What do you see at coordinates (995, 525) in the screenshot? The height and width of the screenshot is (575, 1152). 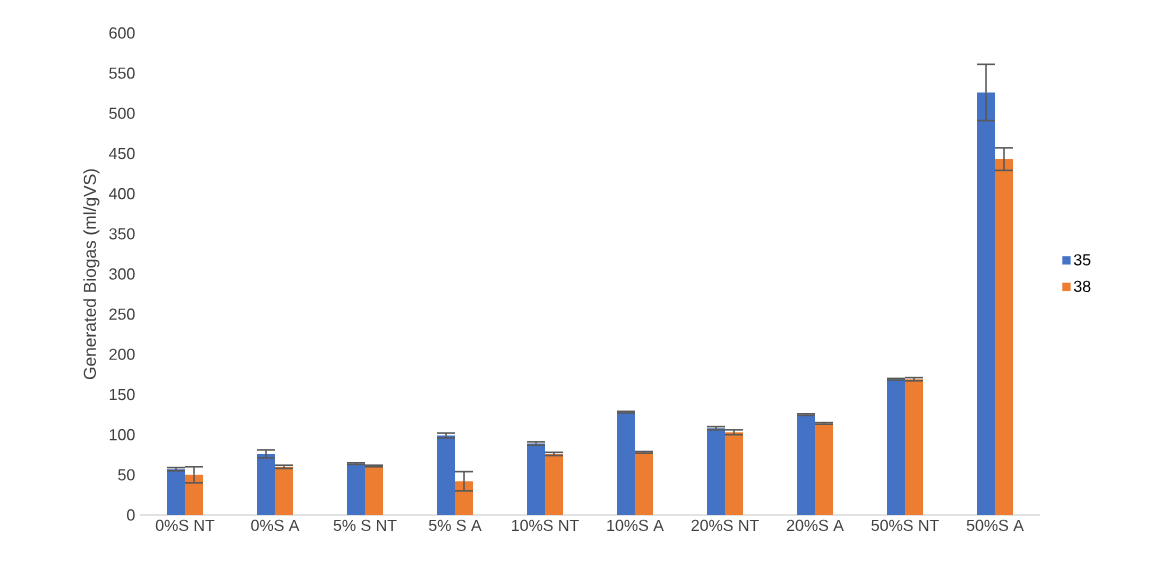 I see `x-tick-label: 50%S A` at bounding box center [995, 525].